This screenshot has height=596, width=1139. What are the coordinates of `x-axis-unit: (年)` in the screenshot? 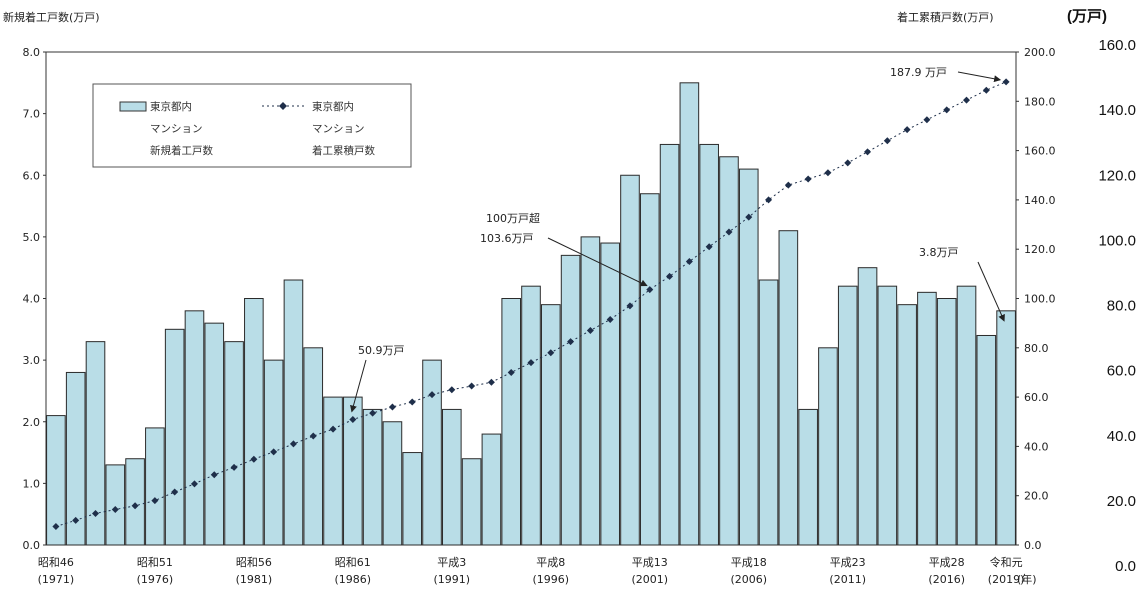 It's located at (1027, 579).